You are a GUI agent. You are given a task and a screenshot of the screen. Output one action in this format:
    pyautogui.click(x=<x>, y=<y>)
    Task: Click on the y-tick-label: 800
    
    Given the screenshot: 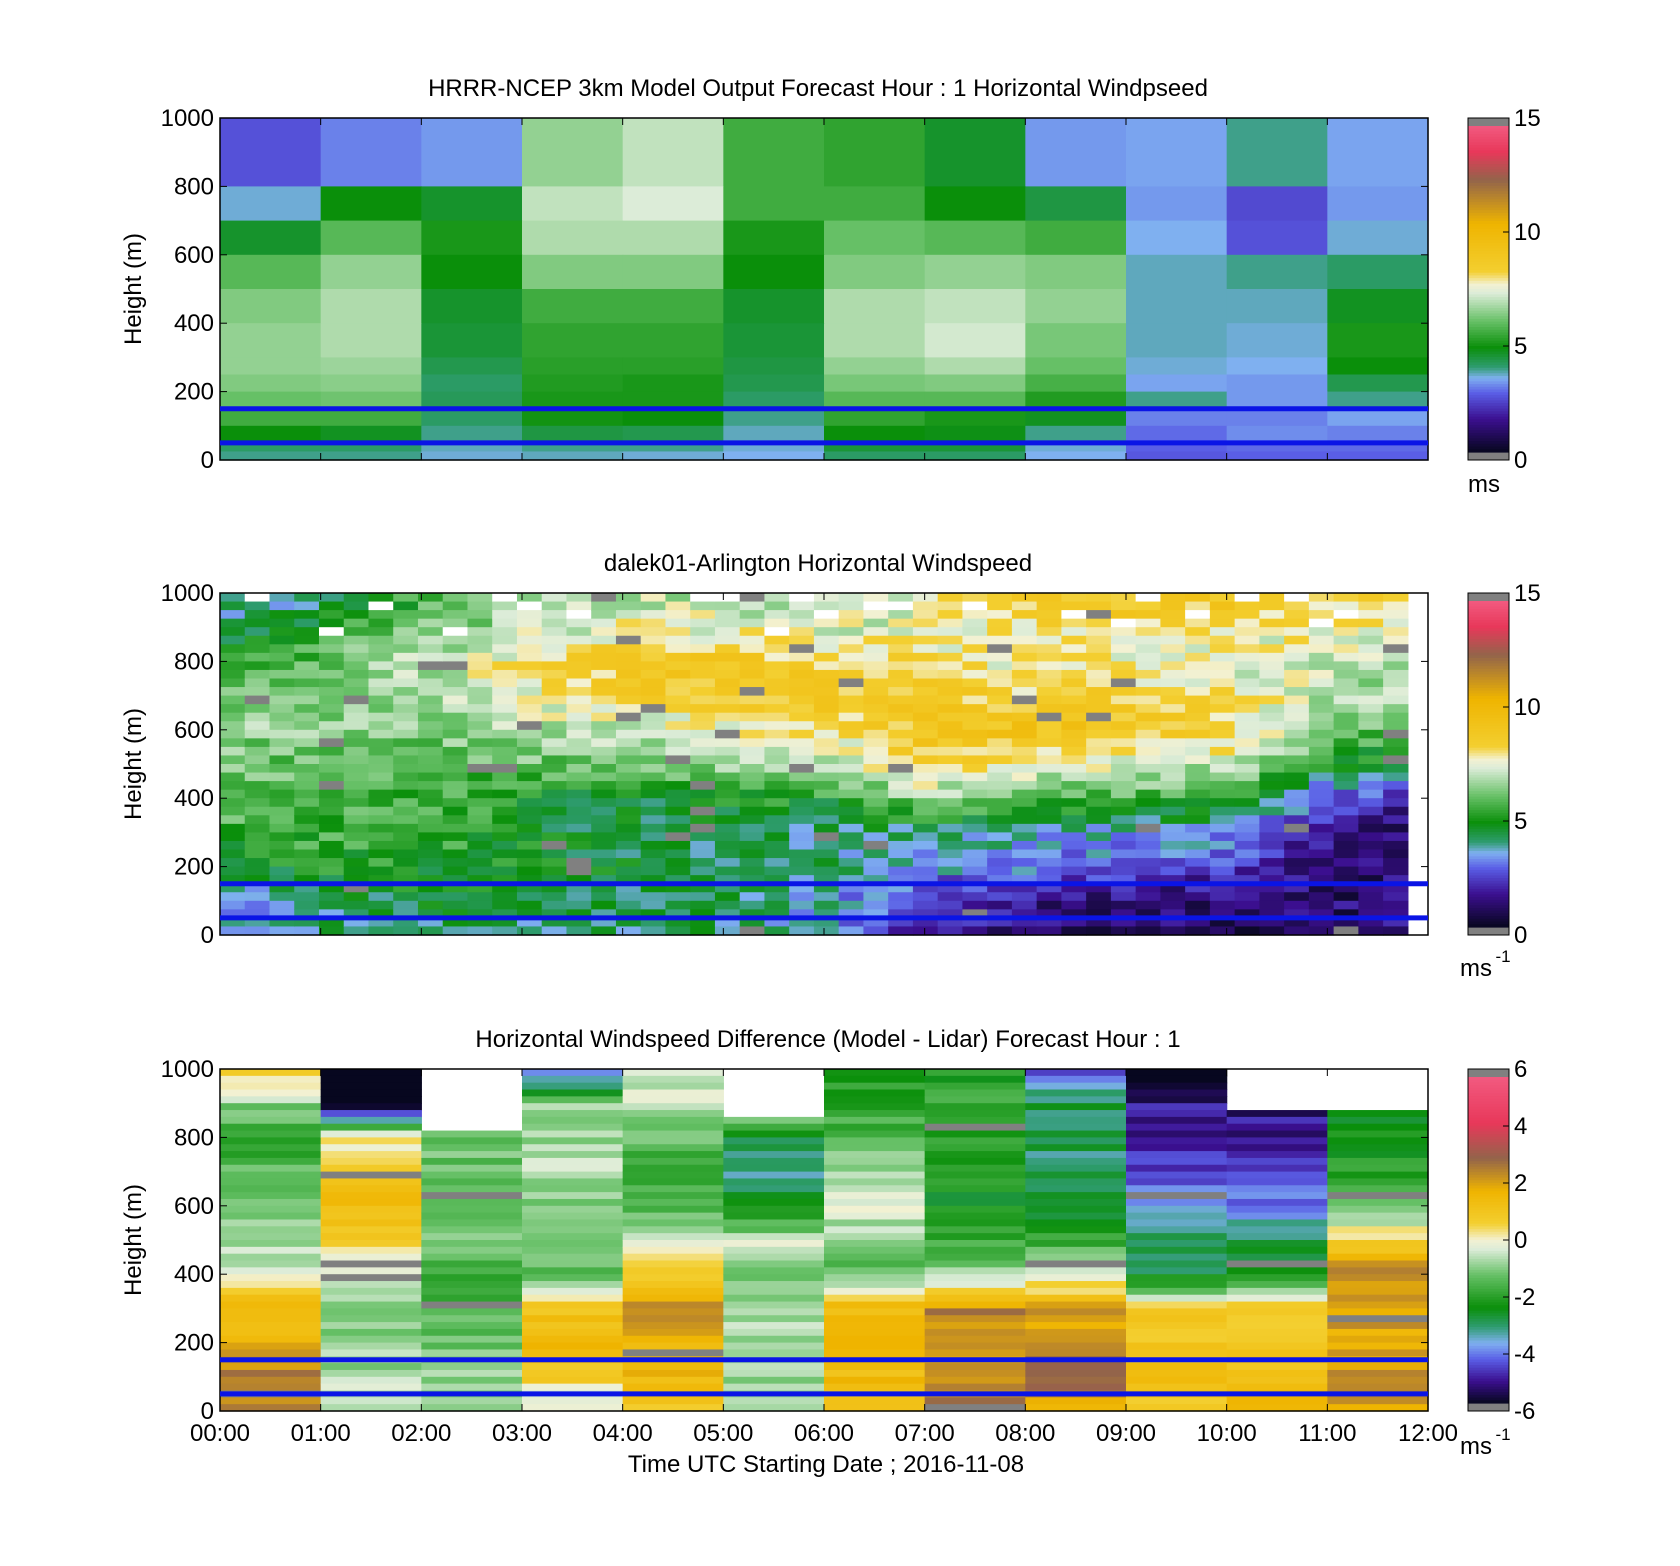 What is the action you would take?
    pyautogui.click(x=194, y=1137)
    